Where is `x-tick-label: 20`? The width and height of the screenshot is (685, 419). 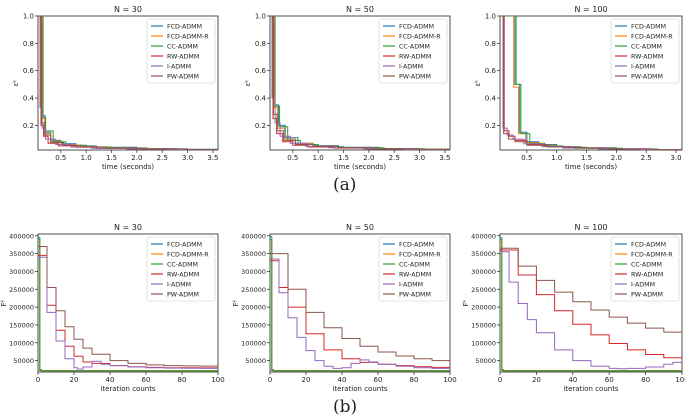 x-tick-label: 20 is located at coordinates (306, 380).